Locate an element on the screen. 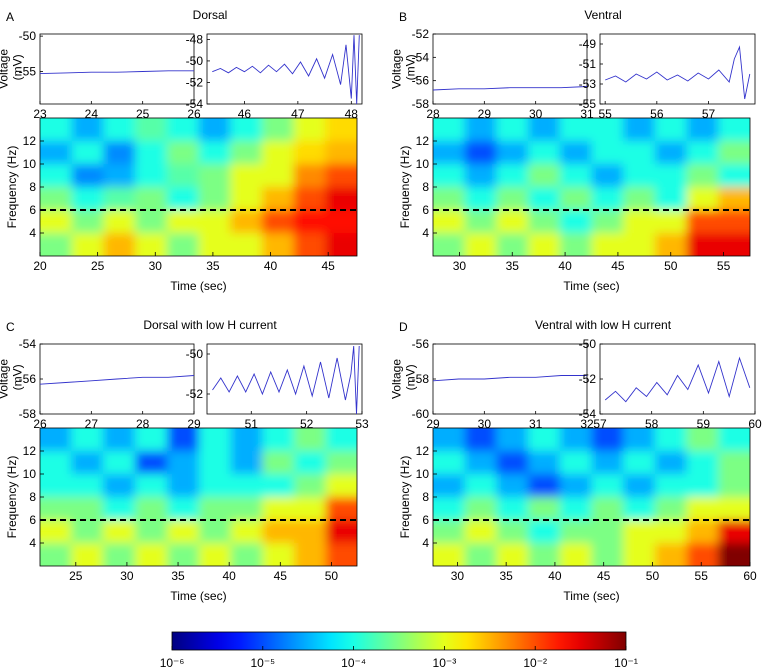  x-tick-label: 25 is located at coordinates (143, 114).